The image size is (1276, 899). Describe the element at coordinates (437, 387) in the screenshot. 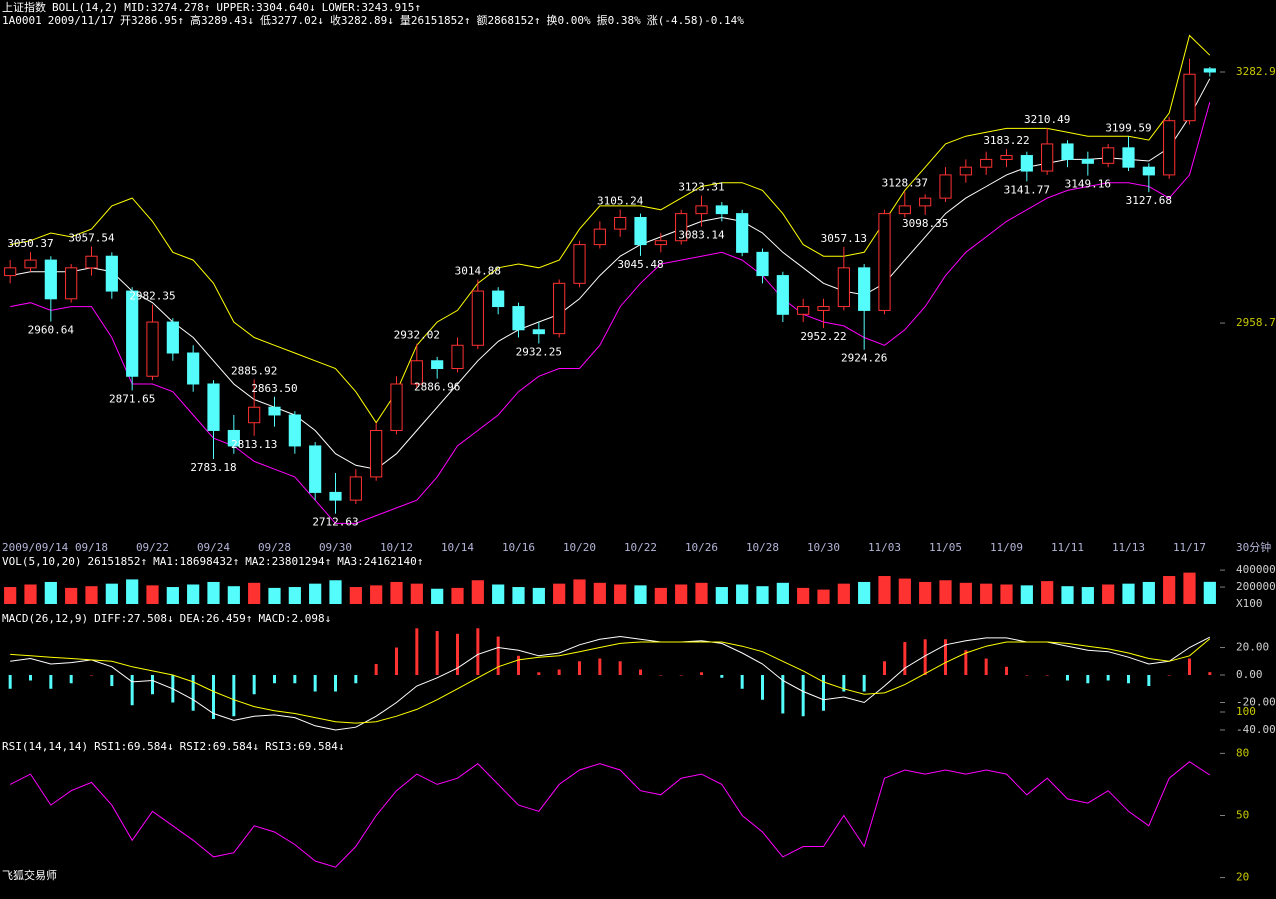

I see `low-label: 2886.96` at that location.